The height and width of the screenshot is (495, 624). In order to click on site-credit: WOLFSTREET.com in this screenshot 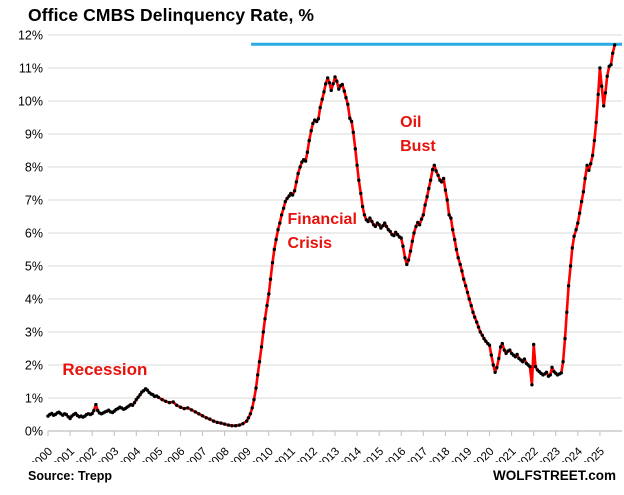, I will do `click(554, 475)`.